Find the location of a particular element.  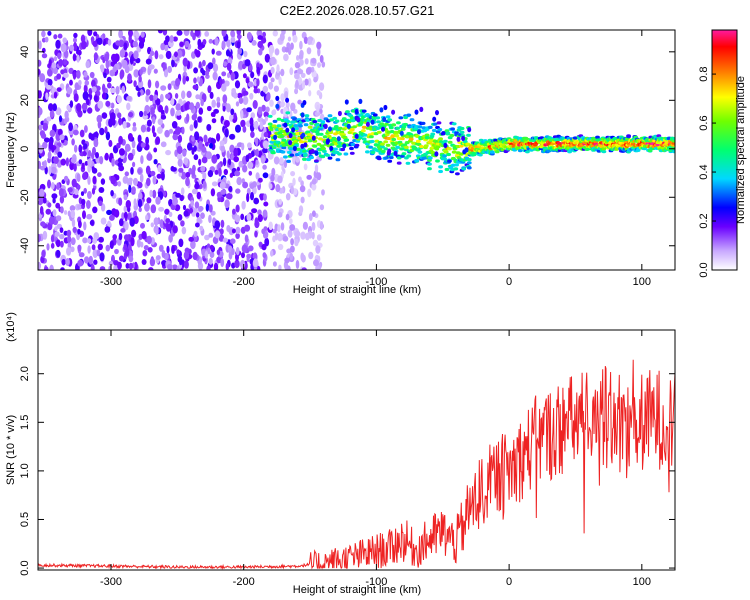

x-tick-label: 100 is located at coordinates (642, 282).